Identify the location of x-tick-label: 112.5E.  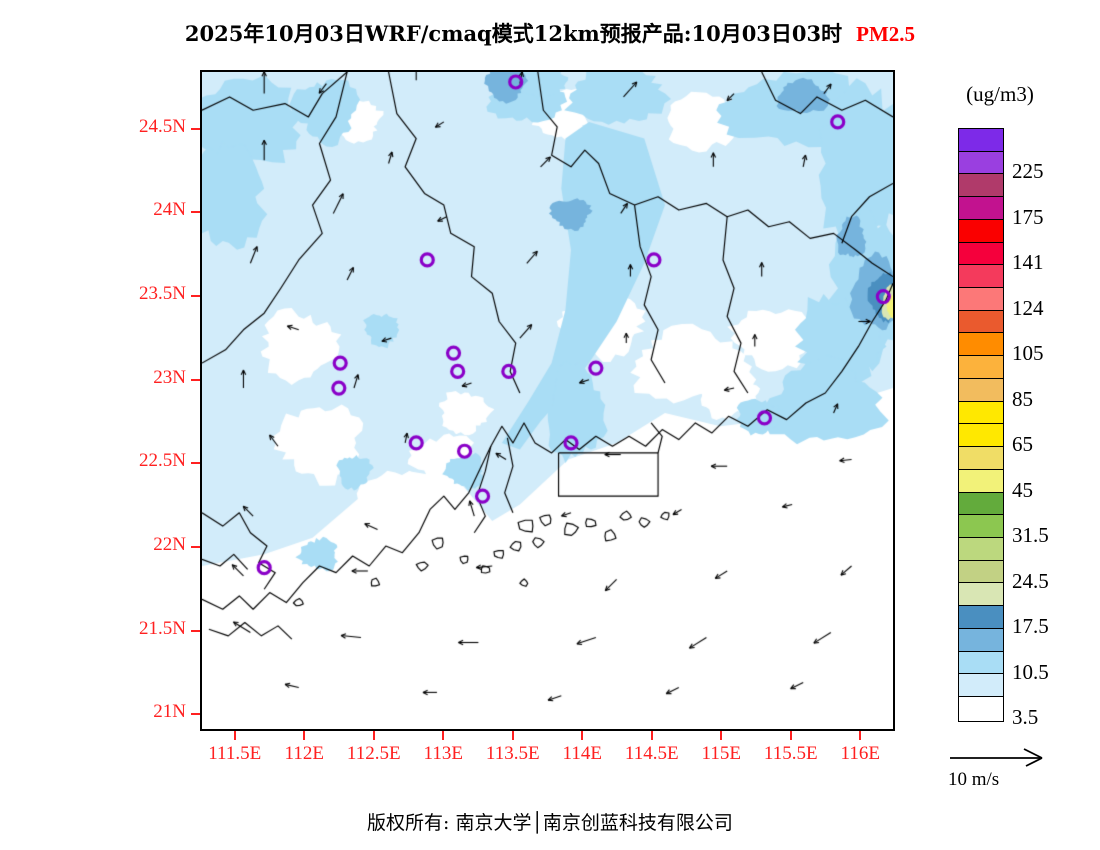
(373, 753).